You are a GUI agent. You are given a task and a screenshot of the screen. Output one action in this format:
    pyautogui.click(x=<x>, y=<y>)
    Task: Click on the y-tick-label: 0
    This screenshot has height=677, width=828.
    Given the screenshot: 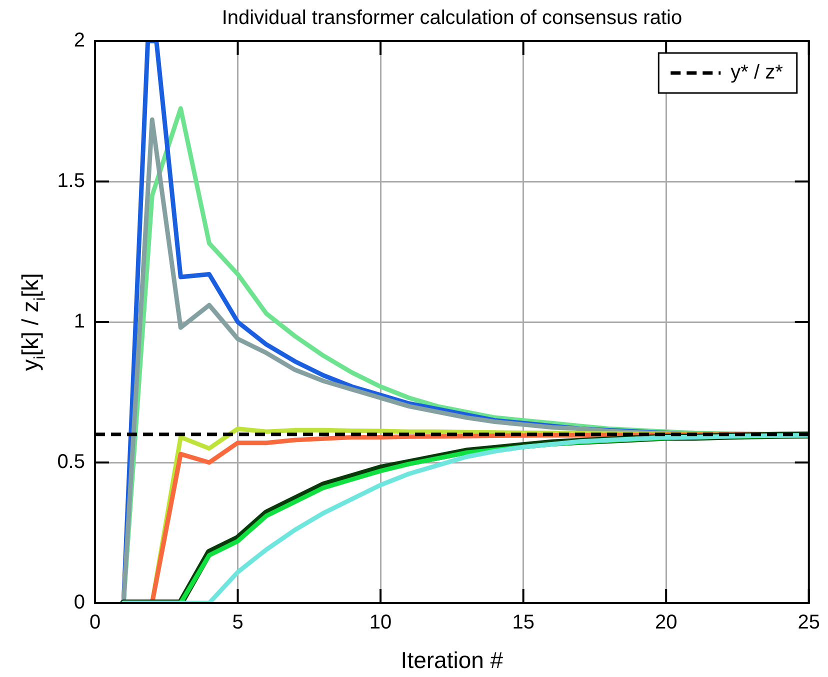 What is the action you would take?
    pyautogui.click(x=79, y=603)
    